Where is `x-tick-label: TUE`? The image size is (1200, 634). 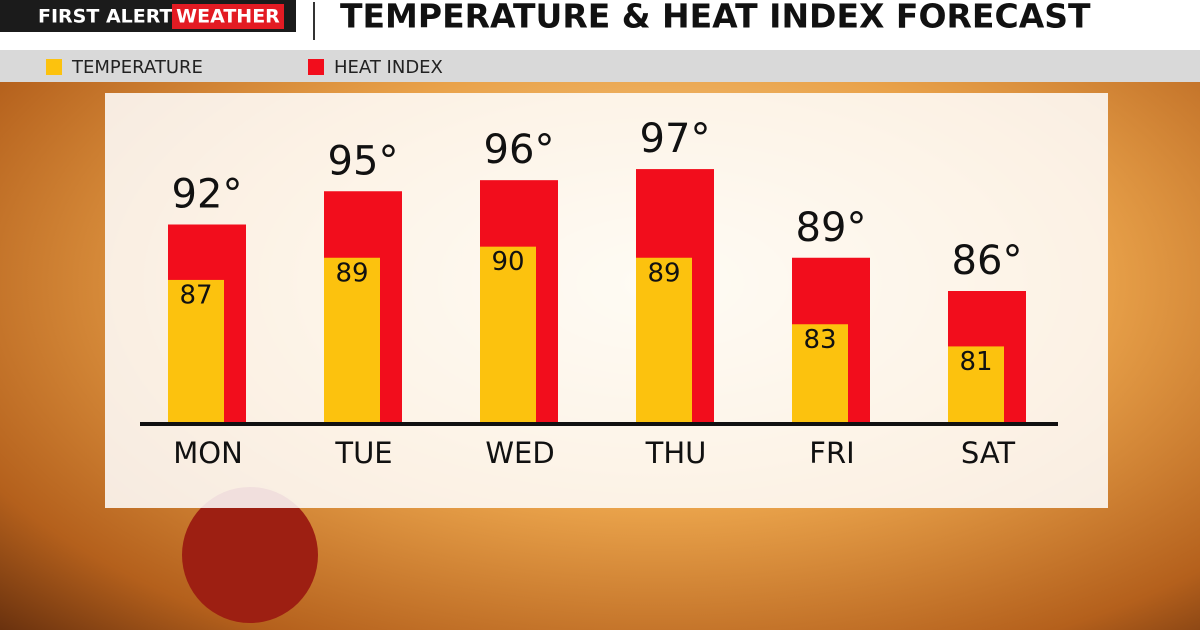 x-tick-label: TUE is located at coordinates (363, 453).